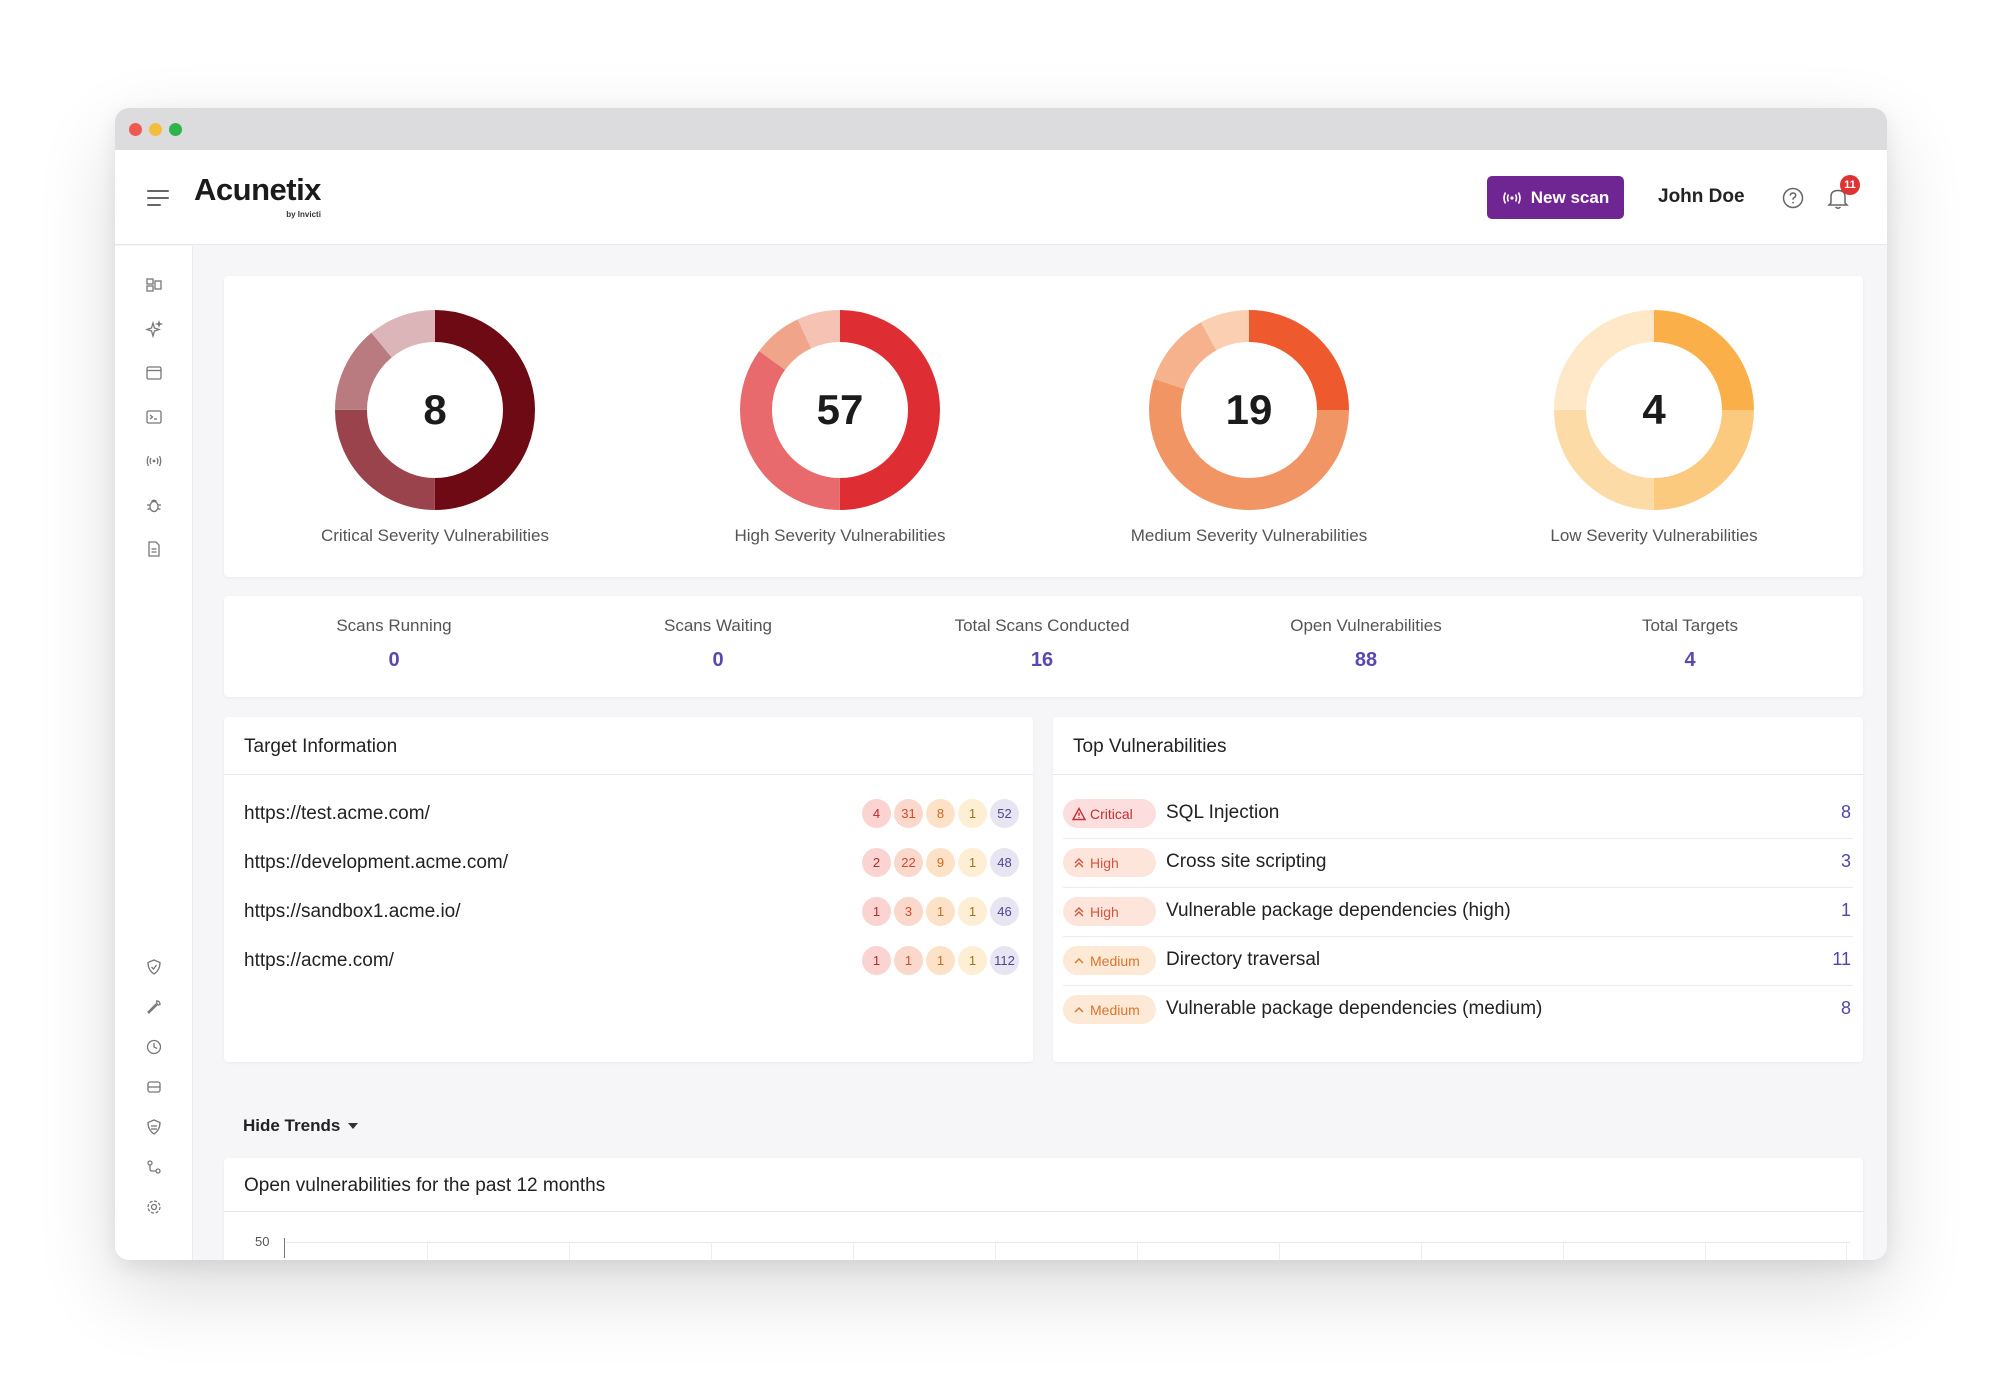 This screenshot has width=1999, height=1378. What do you see at coordinates (319, 960) in the screenshot?
I see `target-url: https://acme.com/` at bounding box center [319, 960].